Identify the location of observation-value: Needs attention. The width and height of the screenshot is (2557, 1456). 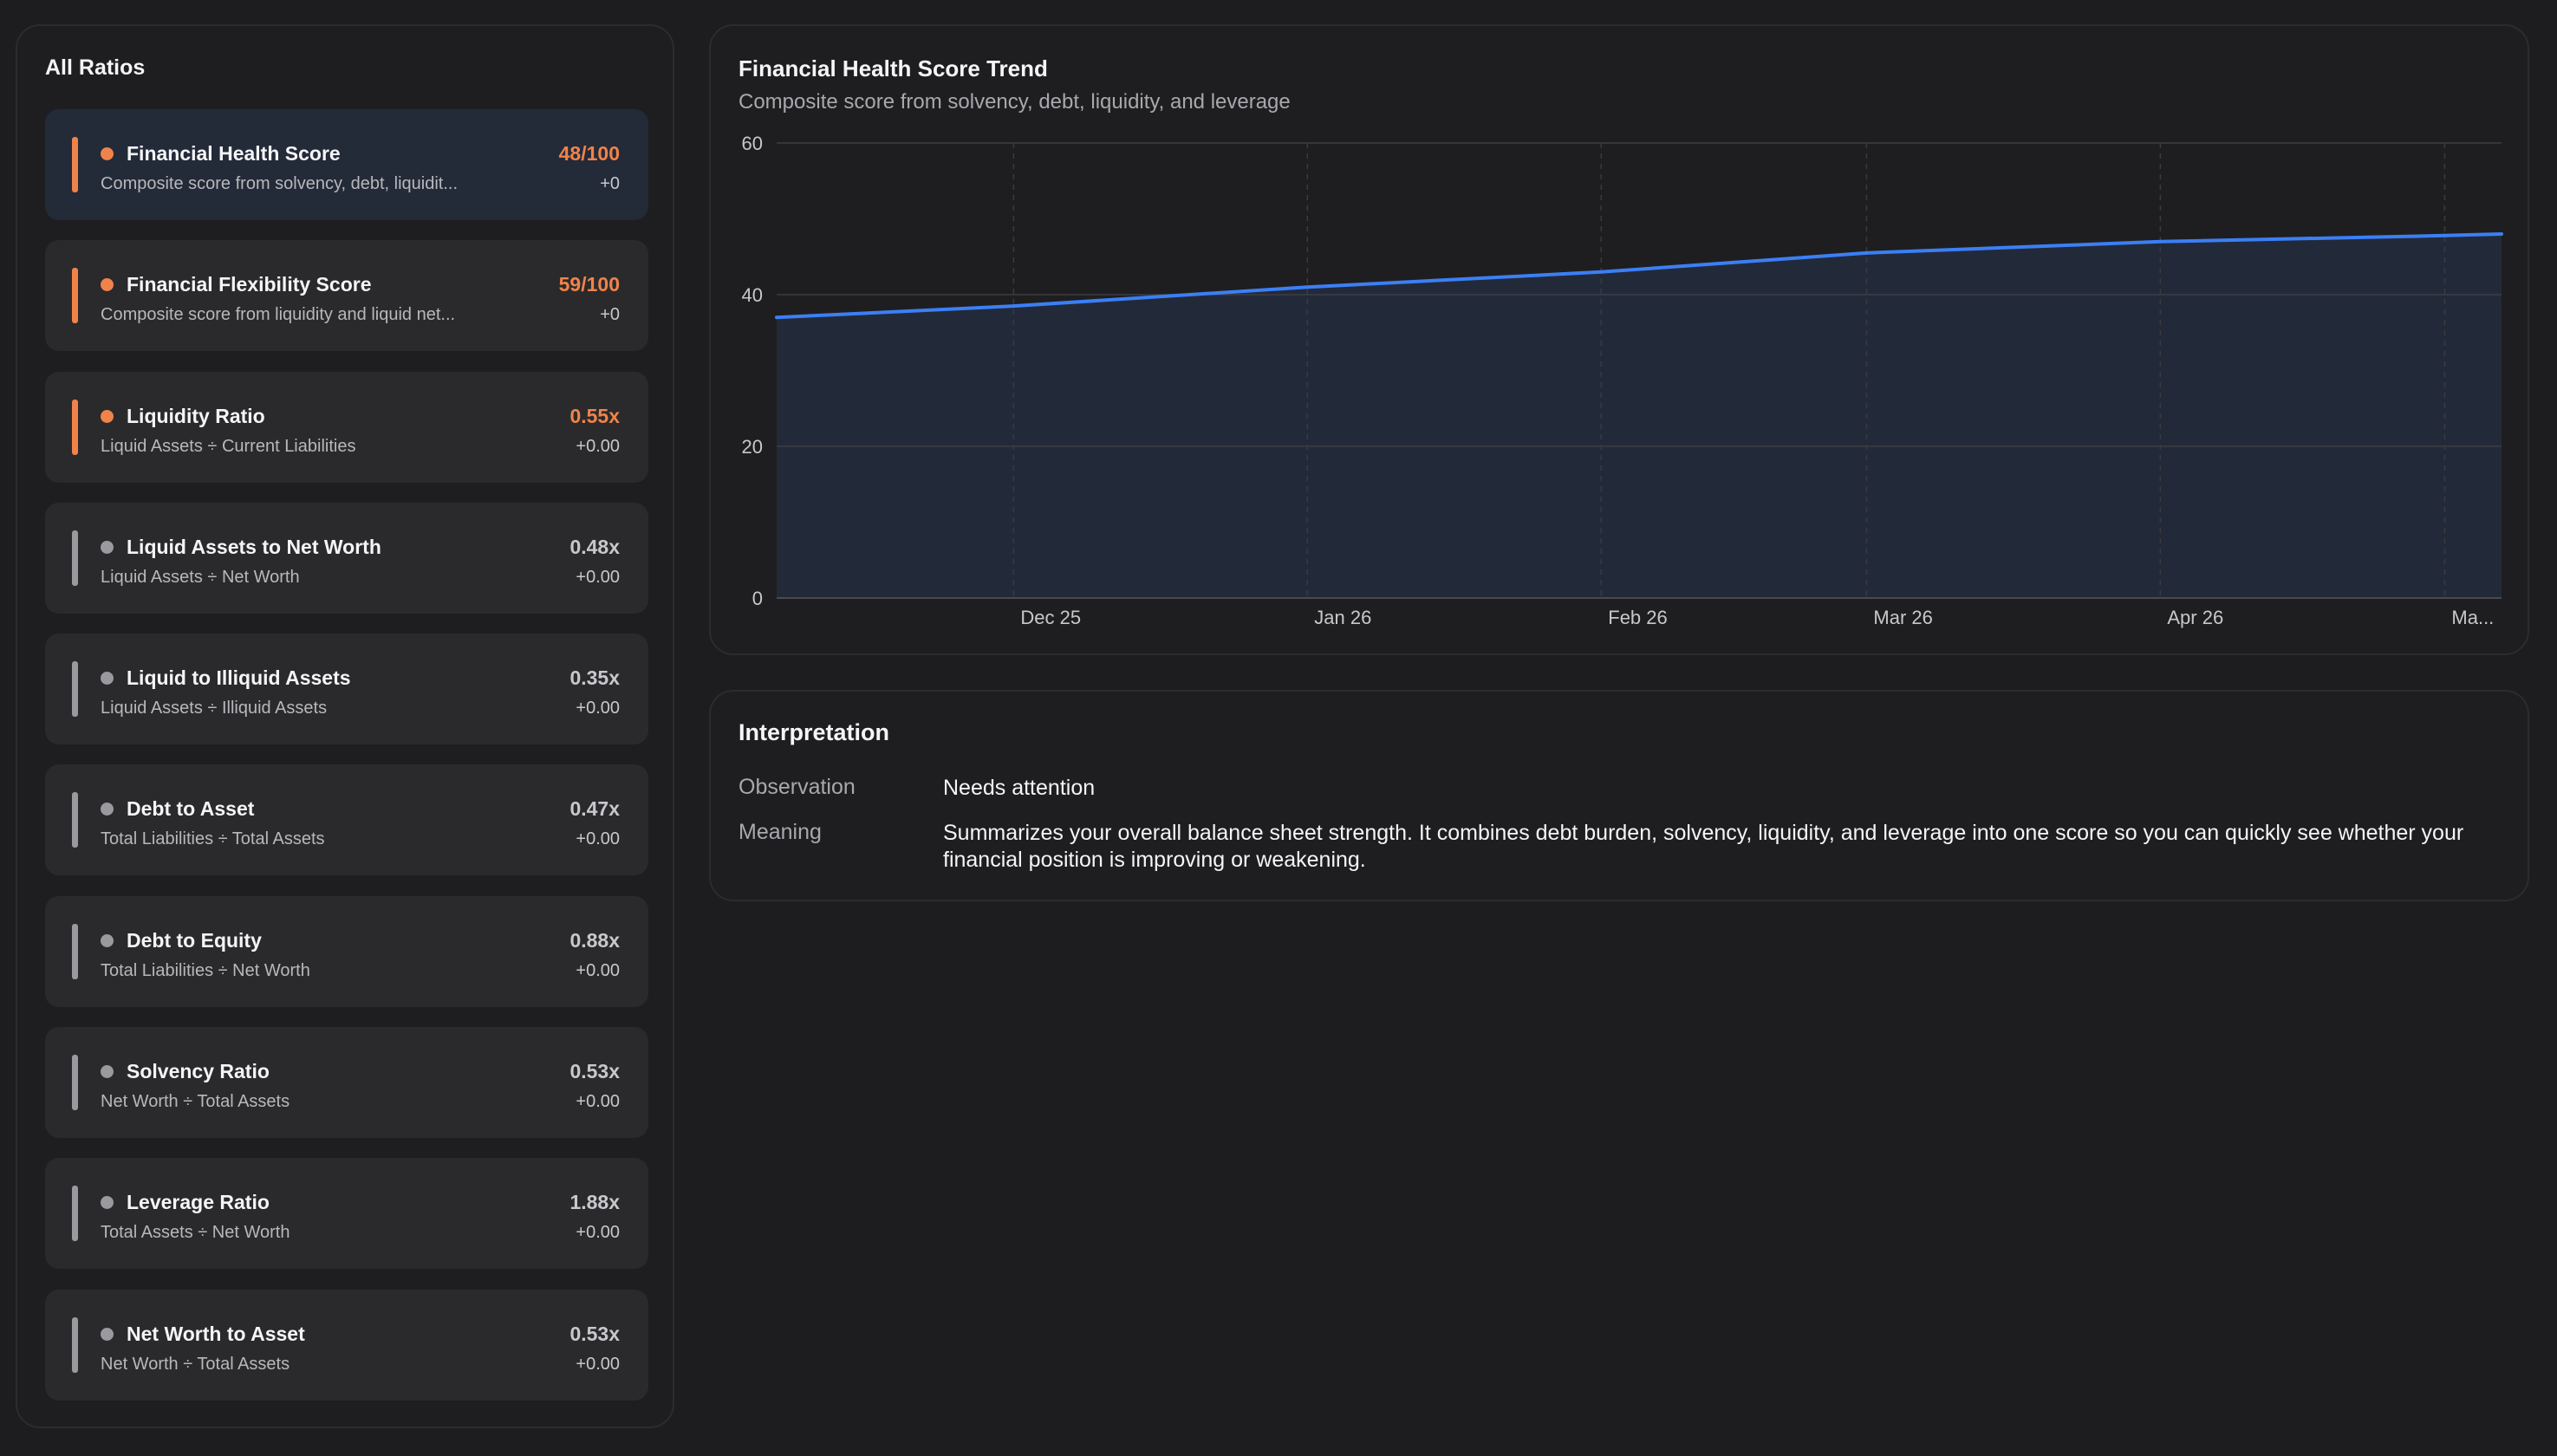
(1020, 788).